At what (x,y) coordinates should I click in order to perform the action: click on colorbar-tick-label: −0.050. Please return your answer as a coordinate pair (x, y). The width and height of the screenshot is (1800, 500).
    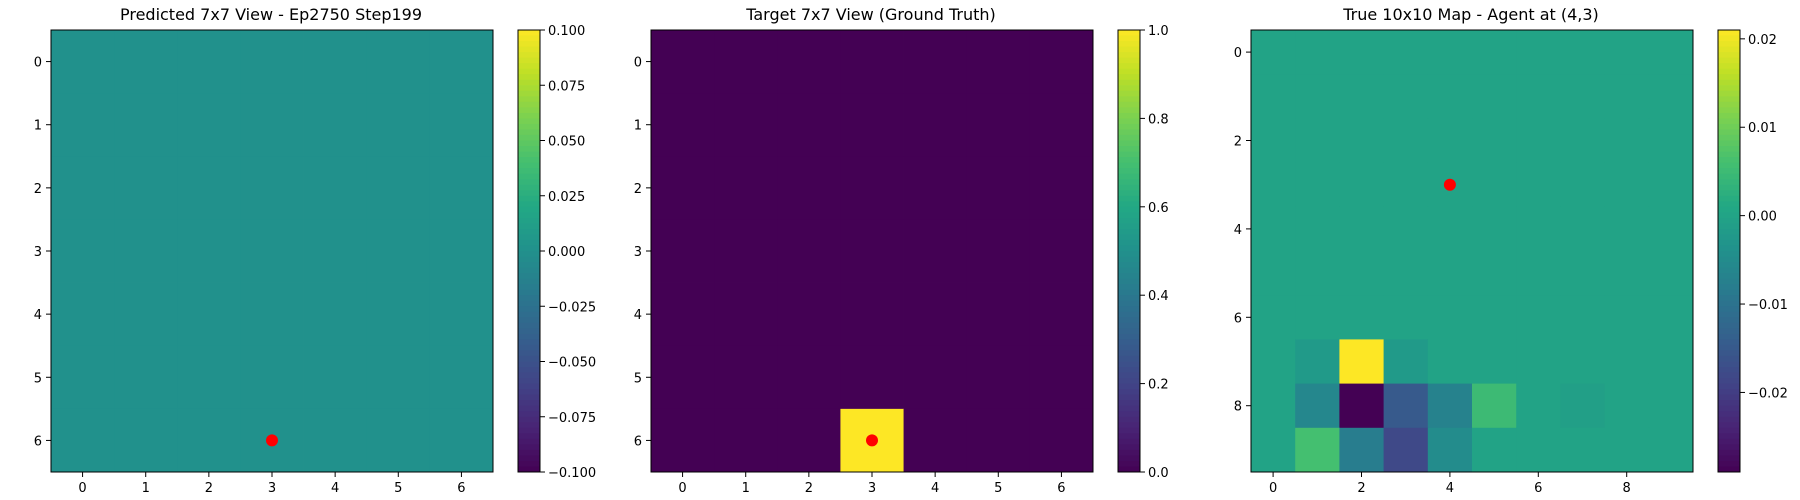
    Looking at the image, I should click on (572, 363).